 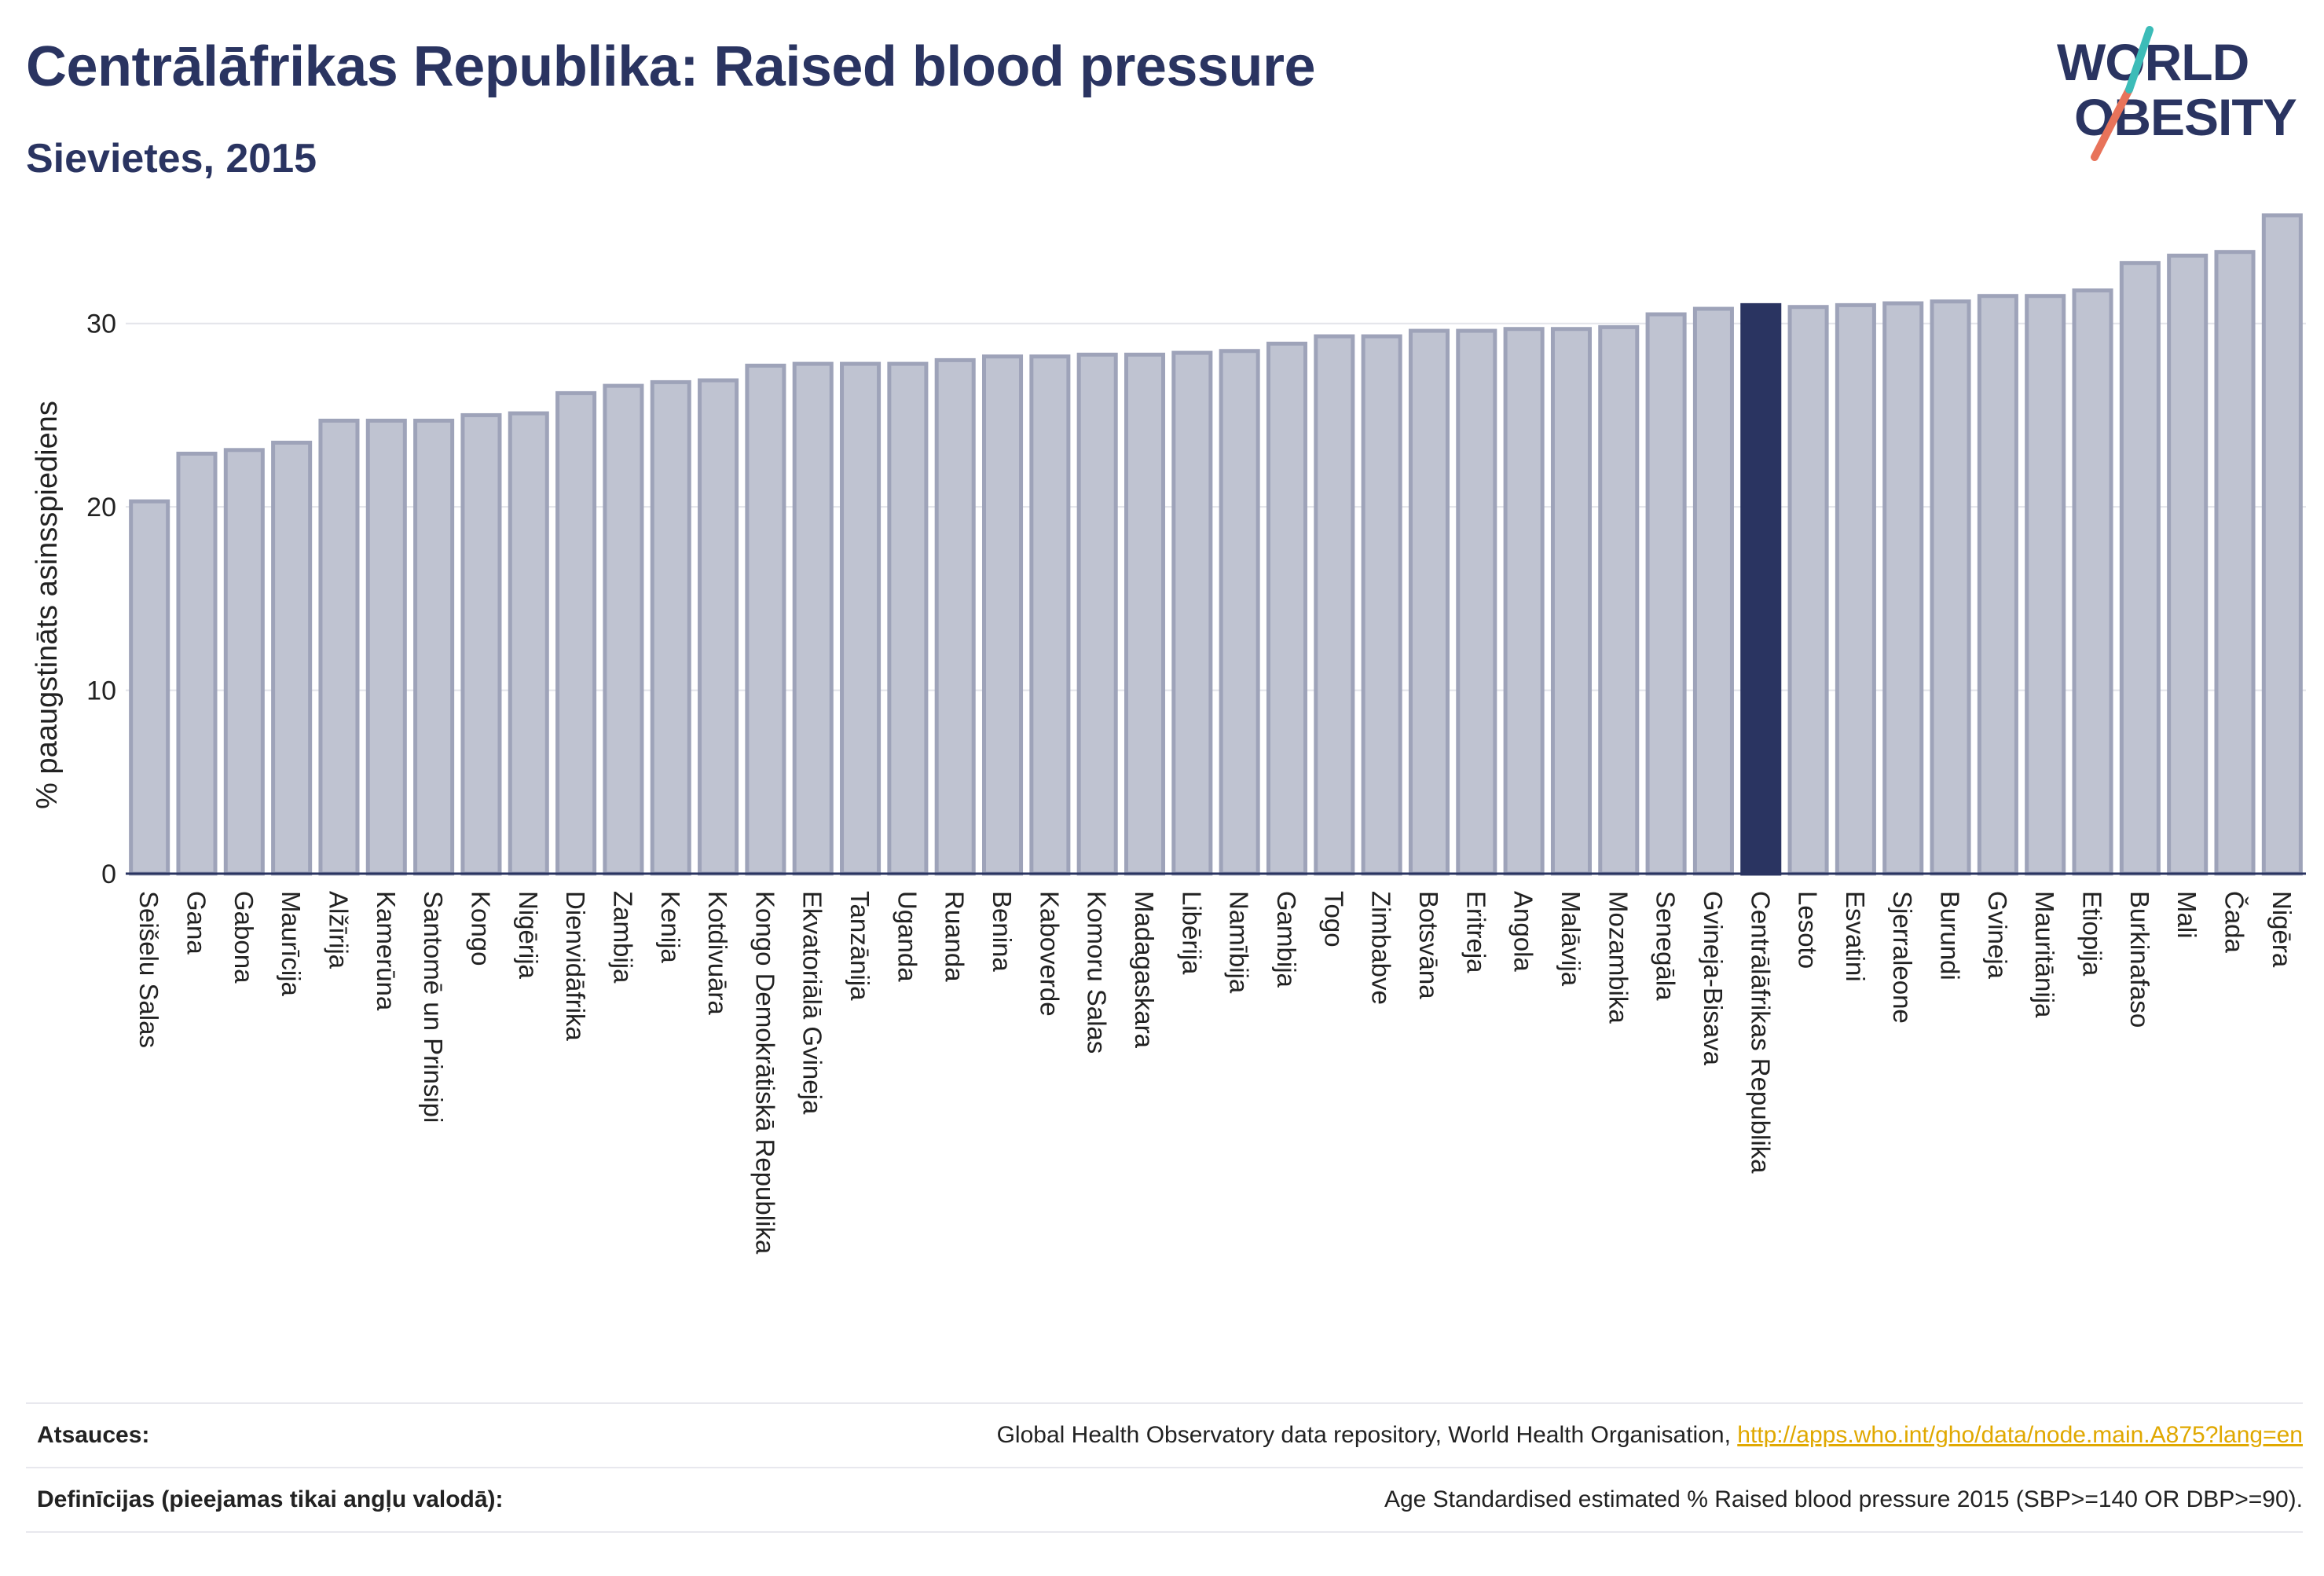 What do you see at coordinates (1618, 957) in the screenshot?
I see `x-tick-label: Mozambika` at bounding box center [1618, 957].